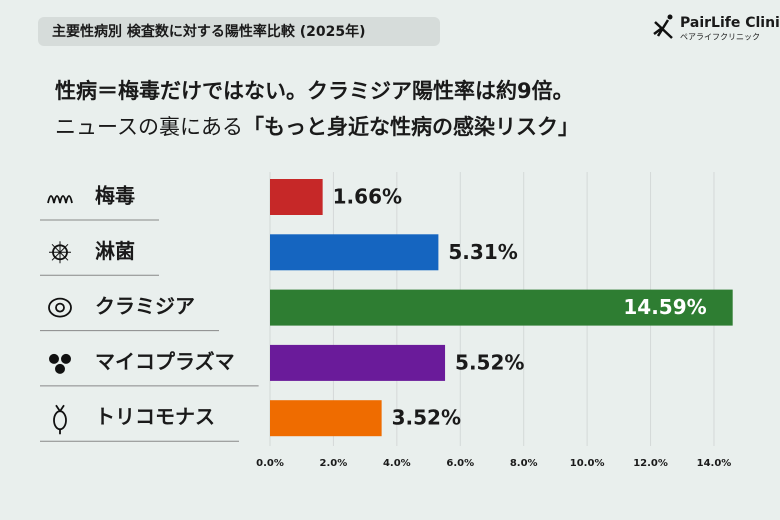 Image resolution: width=780 pixels, height=520 pixels. I want to click on category-label: 梅毒, so click(115, 196).